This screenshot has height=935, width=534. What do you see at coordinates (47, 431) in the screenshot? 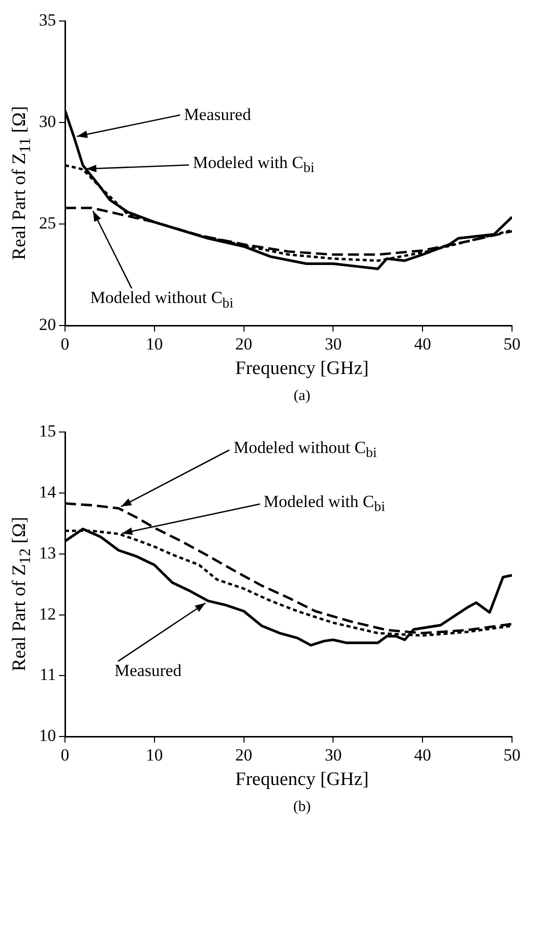
I see `y-tick-label: 15` at bounding box center [47, 431].